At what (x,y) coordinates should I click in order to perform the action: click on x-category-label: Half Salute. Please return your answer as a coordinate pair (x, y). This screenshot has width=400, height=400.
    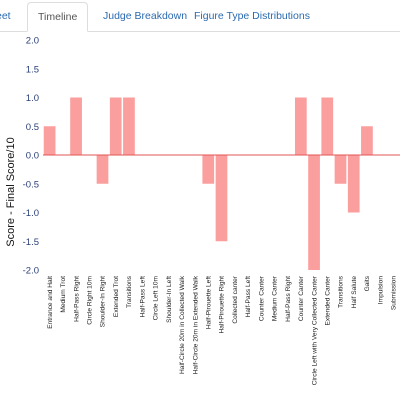
    Looking at the image, I should click on (354, 292).